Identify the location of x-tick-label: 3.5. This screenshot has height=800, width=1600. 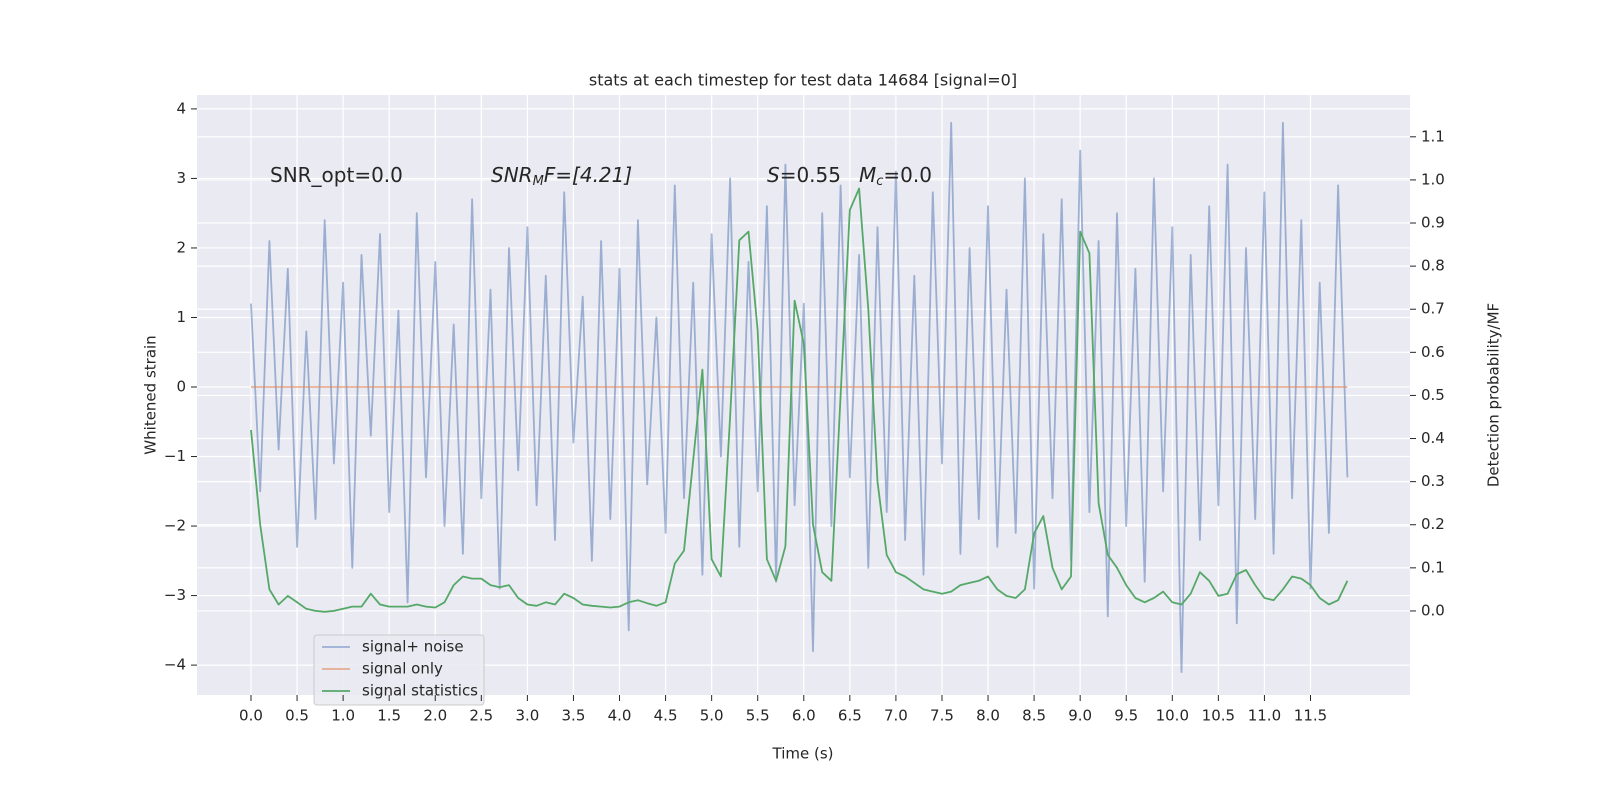
(574, 716).